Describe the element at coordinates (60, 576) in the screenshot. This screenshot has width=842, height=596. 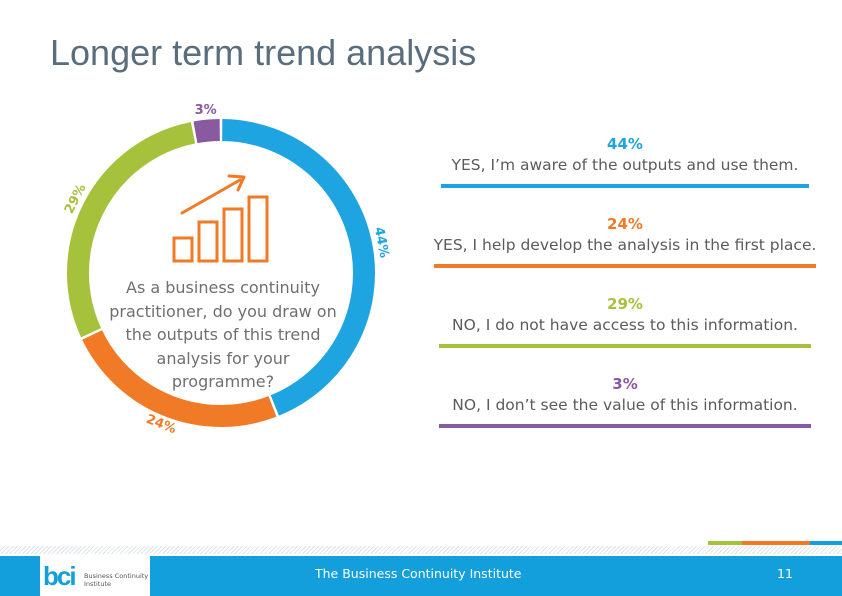
I see `logo-mark: bci` at that location.